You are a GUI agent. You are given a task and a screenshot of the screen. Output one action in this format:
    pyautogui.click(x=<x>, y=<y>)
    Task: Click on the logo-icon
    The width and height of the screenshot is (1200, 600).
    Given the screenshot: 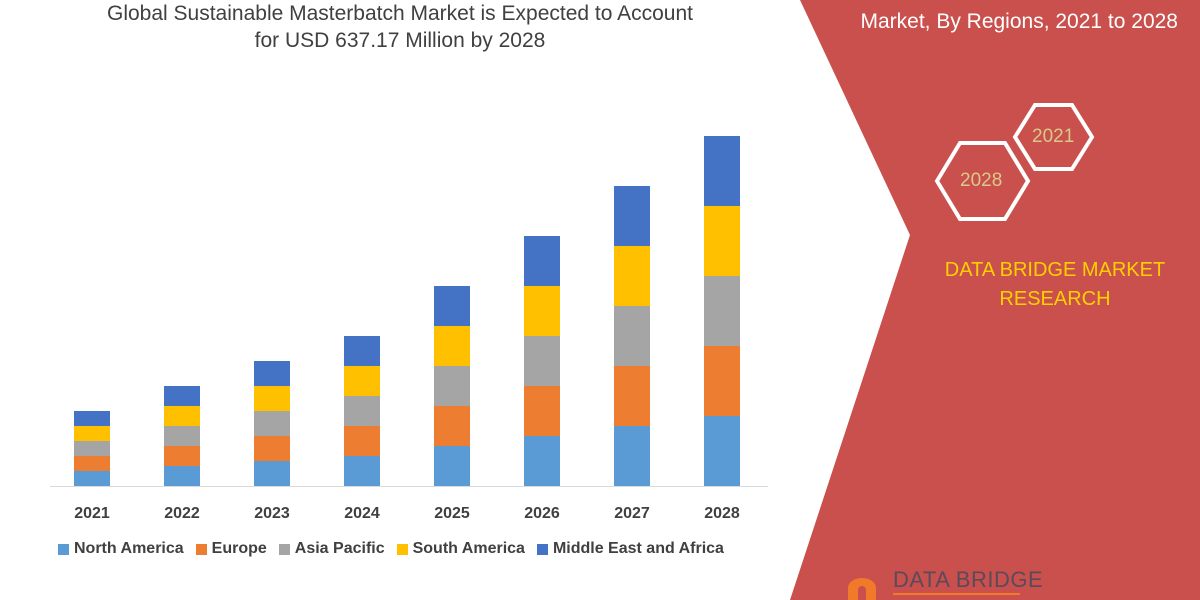 What is the action you would take?
    pyautogui.click(x=862, y=583)
    